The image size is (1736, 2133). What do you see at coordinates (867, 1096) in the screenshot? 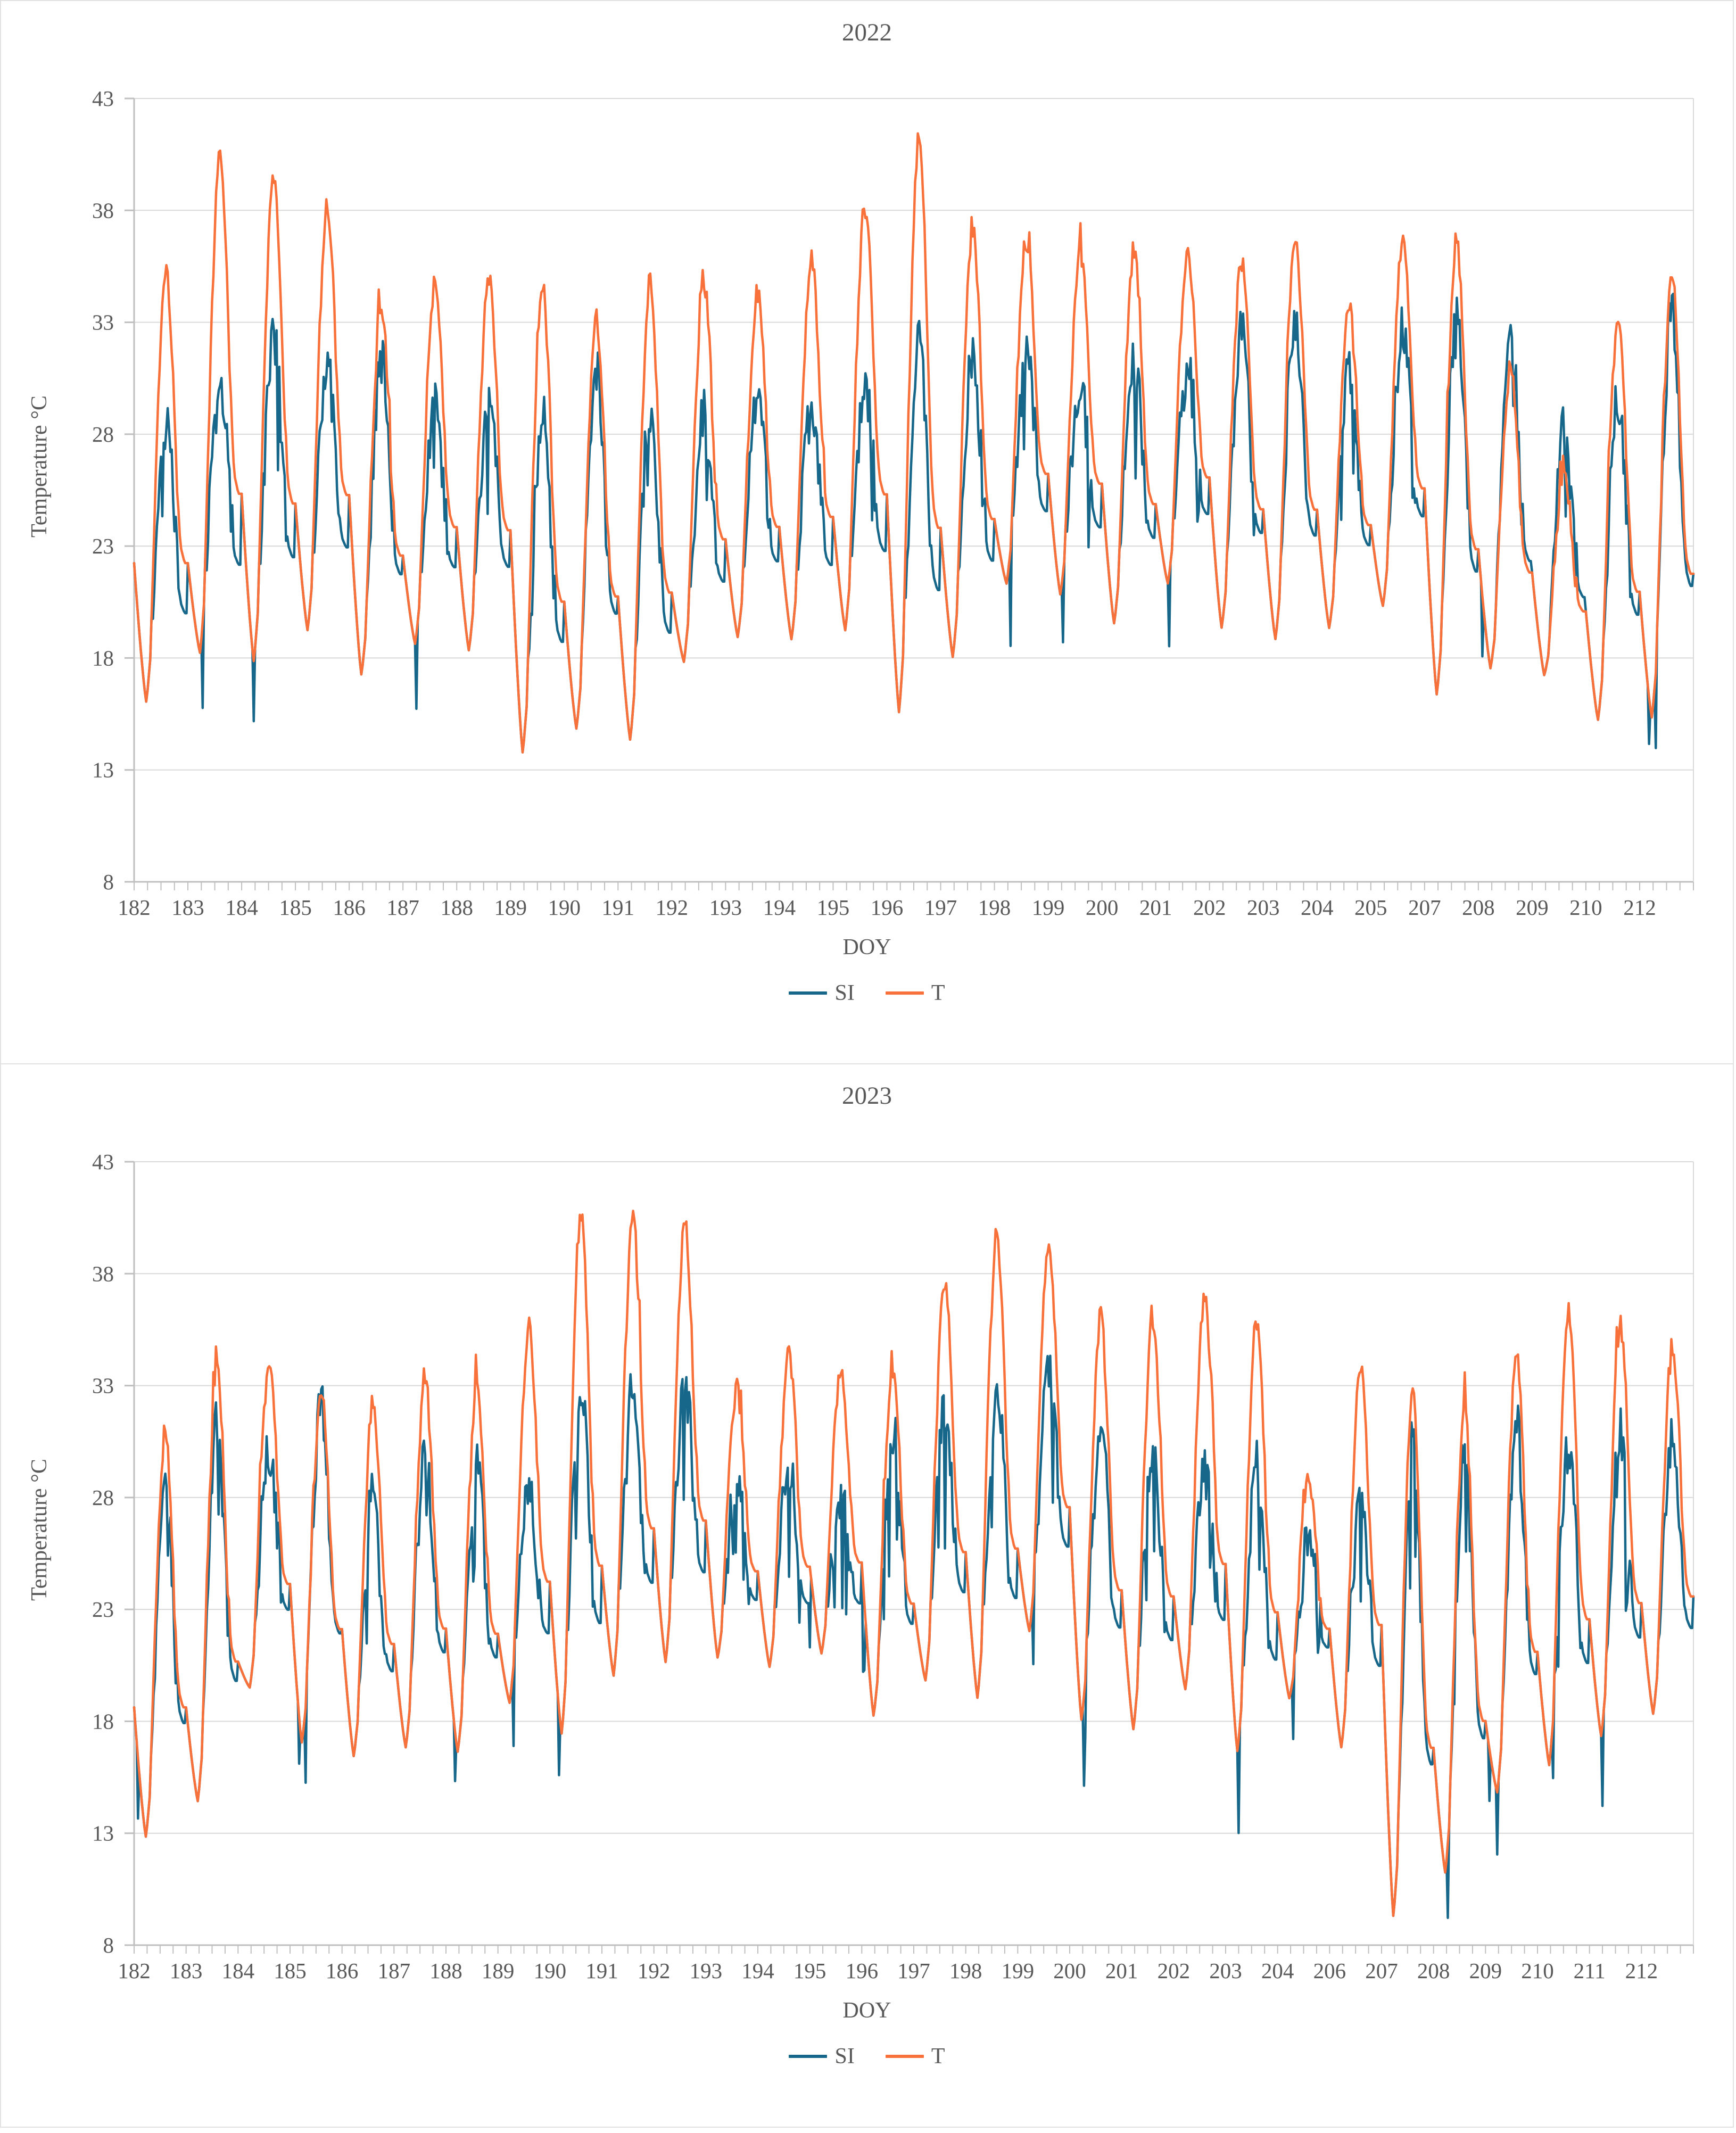
I see `chart-title-2023: 2023` at bounding box center [867, 1096].